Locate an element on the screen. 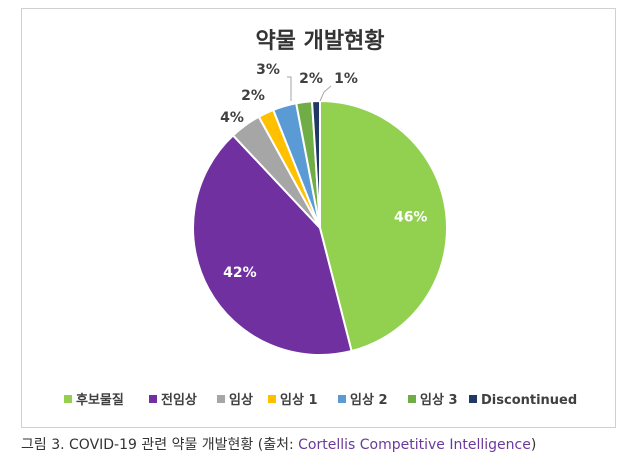 This screenshot has width=640, height=468. legend-item-6: 임상 3 is located at coordinates (433, 400).